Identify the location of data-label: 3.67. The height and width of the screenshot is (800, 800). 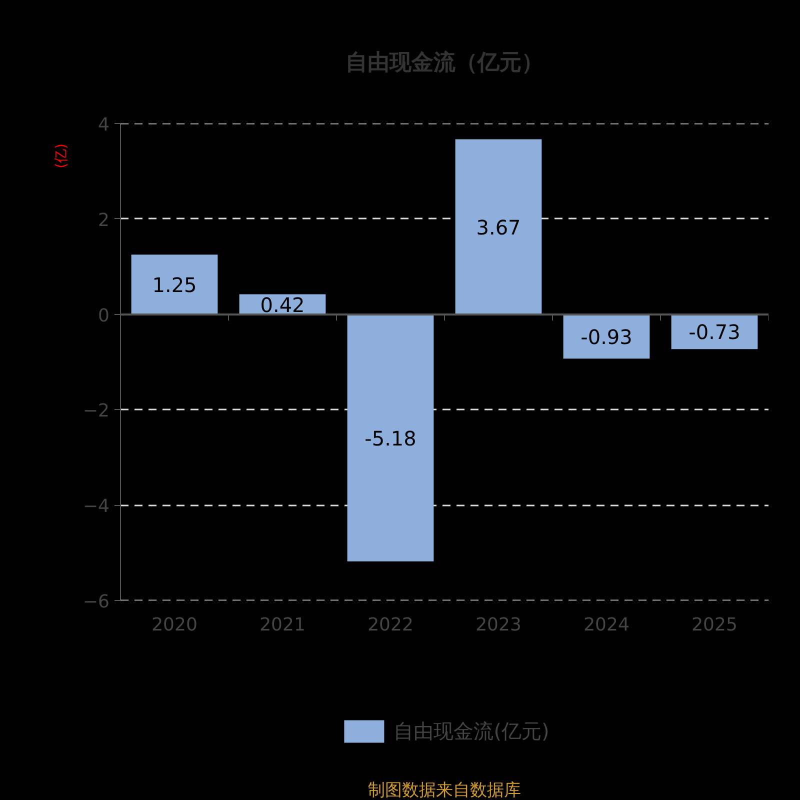
(498, 227).